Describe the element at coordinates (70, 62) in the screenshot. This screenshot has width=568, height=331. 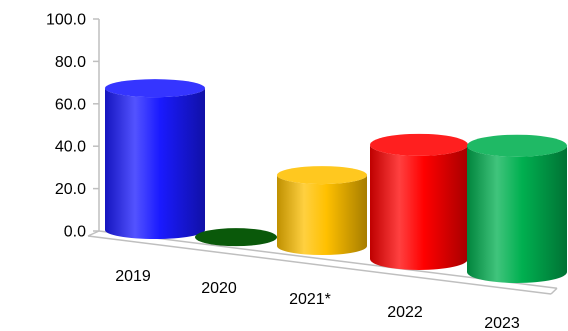
I see `y-tick-label: 80.0` at that location.